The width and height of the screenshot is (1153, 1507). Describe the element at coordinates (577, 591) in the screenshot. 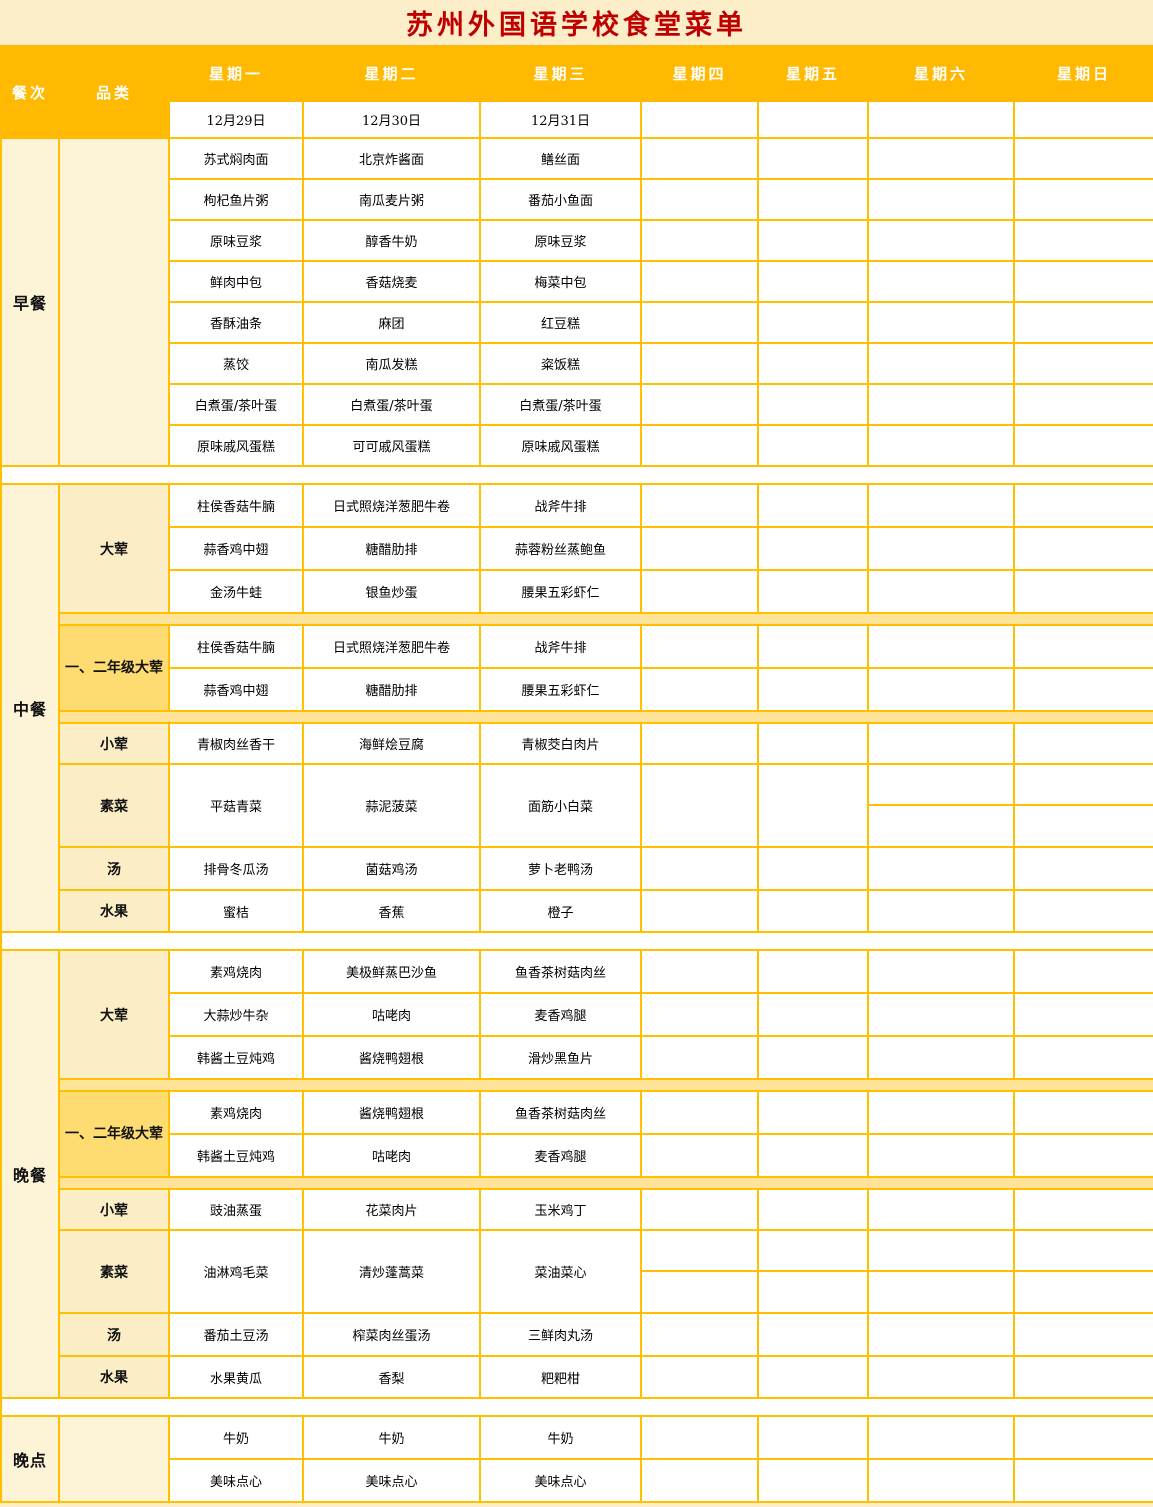

I see `table-row: 金汤牛蛙 银鱼炒蛋 腰果五彩虾仁` at that location.